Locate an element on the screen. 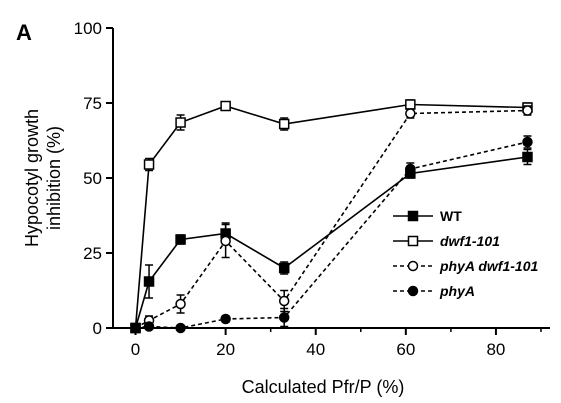 The height and width of the screenshot is (403, 561). x-tick-label: 60 is located at coordinates (405, 349).